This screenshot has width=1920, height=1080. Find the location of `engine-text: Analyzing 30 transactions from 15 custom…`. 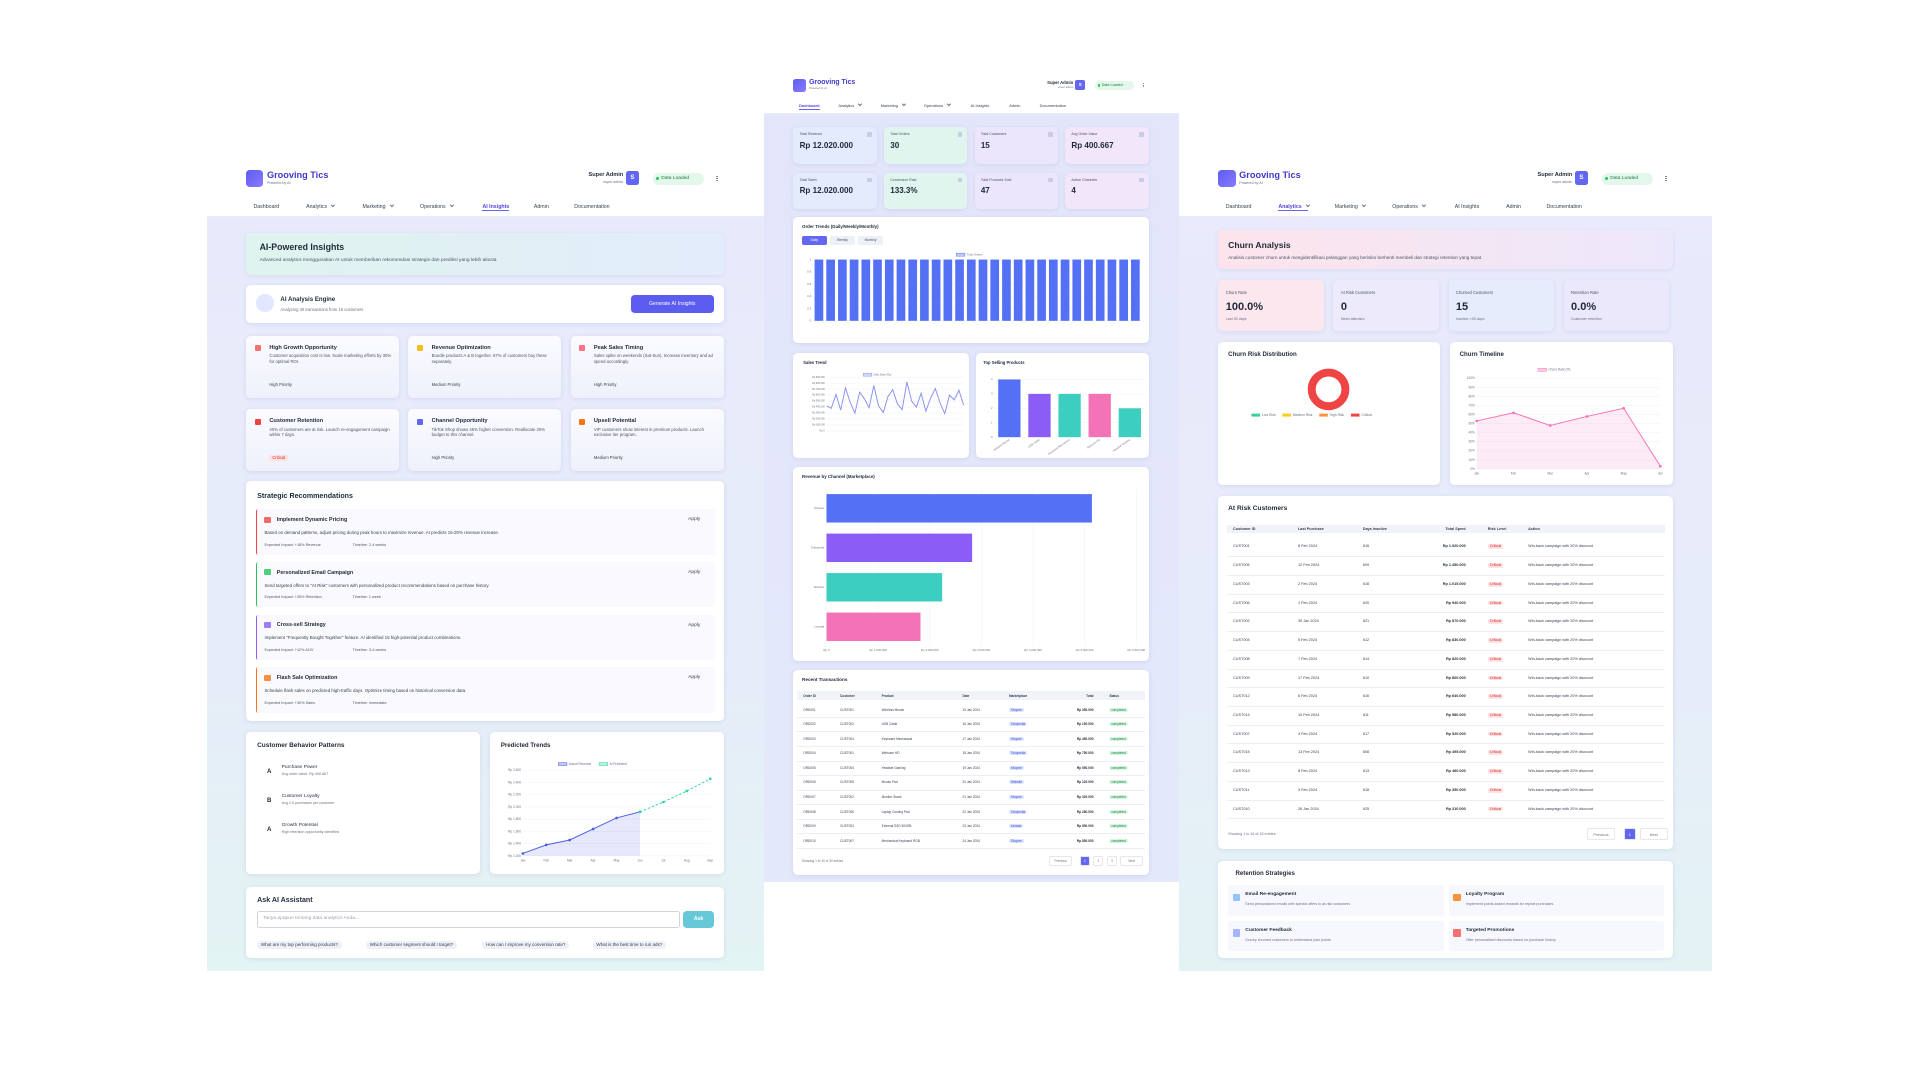

engine-text: Analyzing 30 transactions from 15 custom… is located at coordinates (322, 310).